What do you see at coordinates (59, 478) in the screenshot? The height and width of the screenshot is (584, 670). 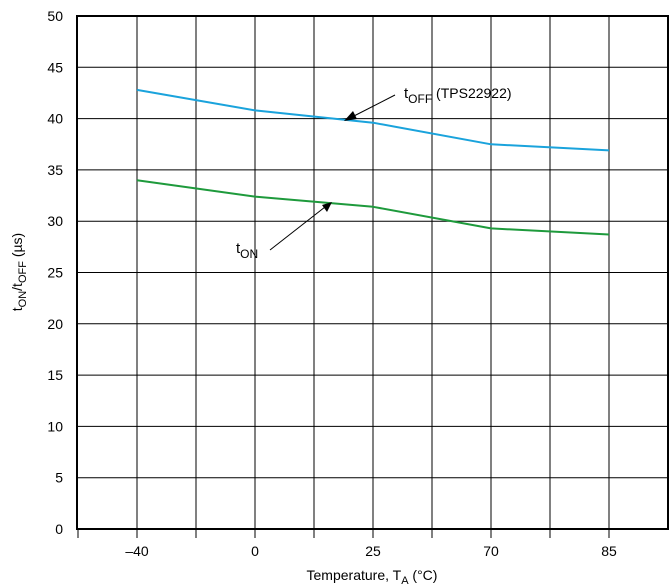 I see `y-tick-label: 5` at bounding box center [59, 478].